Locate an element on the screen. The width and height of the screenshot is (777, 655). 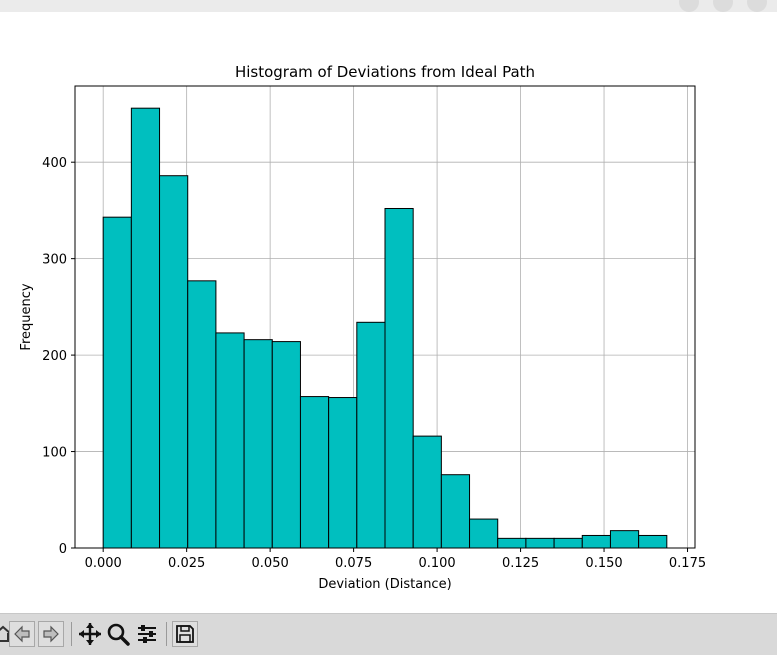
y-tick-label: 300 is located at coordinates (54, 260).